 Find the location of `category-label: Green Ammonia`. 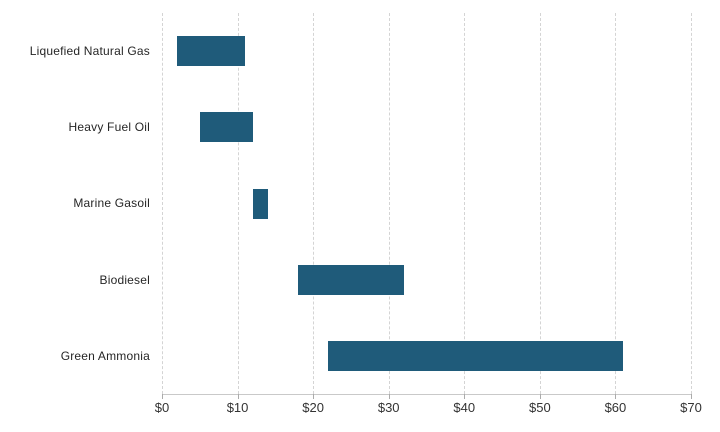

category-label: Green Ammonia is located at coordinates (105, 355).